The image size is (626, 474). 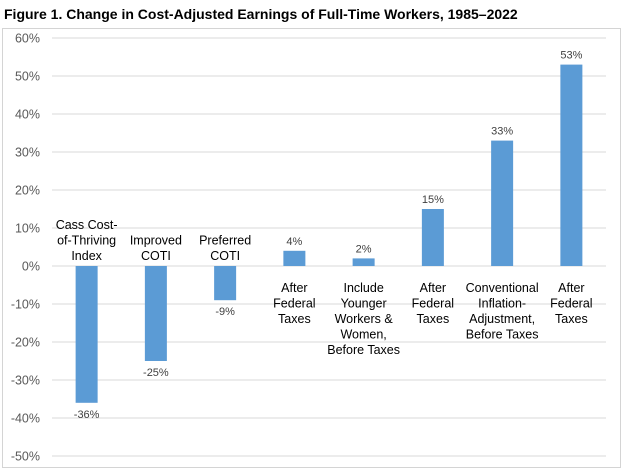 What do you see at coordinates (25, 343) in the screenshot?
I see `y-tick-label: -20%` at bounding box center [25, 343].